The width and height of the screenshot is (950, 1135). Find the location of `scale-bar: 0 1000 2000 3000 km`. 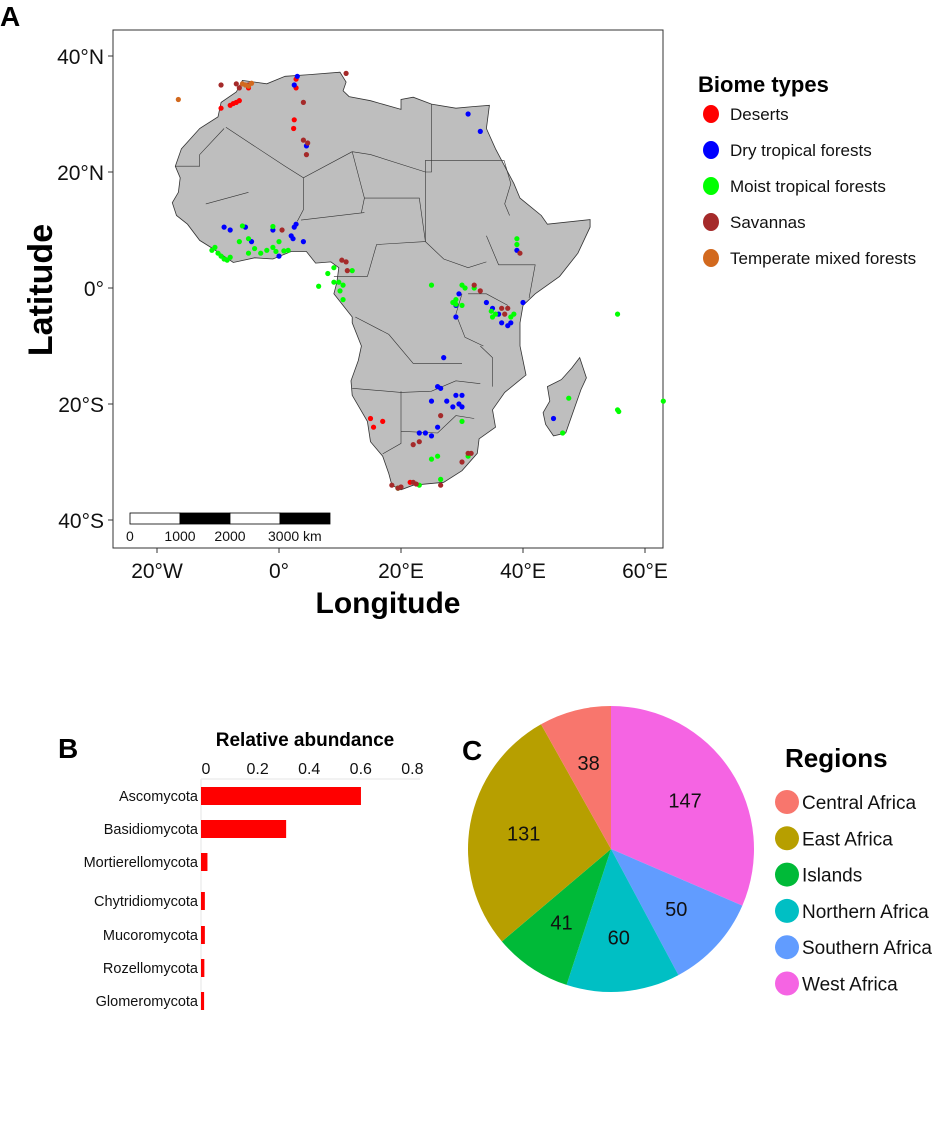

scale-bar: 0 1000 2000 3000 km is located at coordinates (228, 528).